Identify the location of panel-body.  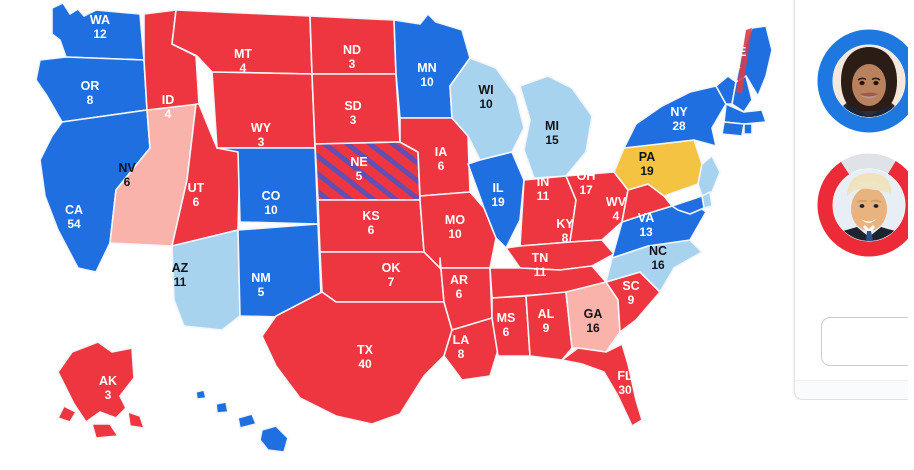
(854, 206).